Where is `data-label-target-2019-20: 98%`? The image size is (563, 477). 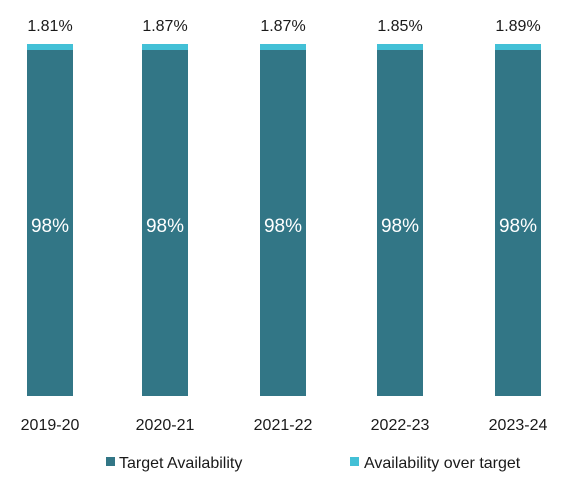 data-label-target-2019-20: 98% is located at coordinates (50, 226).